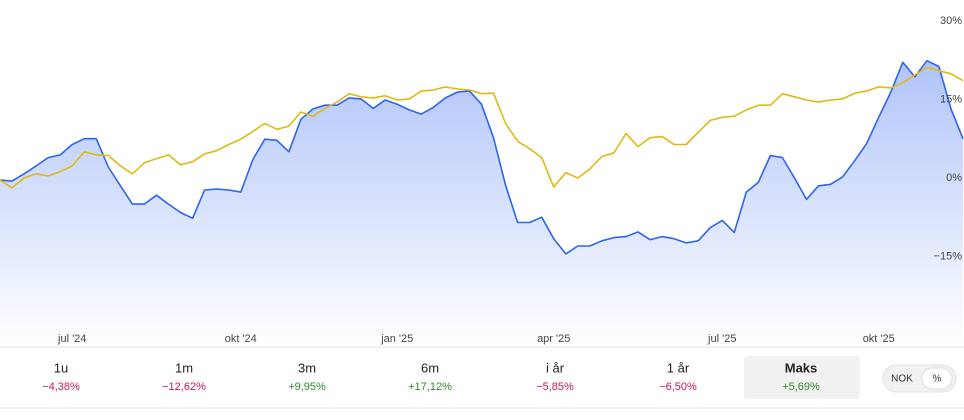 Image resolution: width=964 pixels, height=420 pixels. I want to click on unit-option: NOK, so click(902, 379).